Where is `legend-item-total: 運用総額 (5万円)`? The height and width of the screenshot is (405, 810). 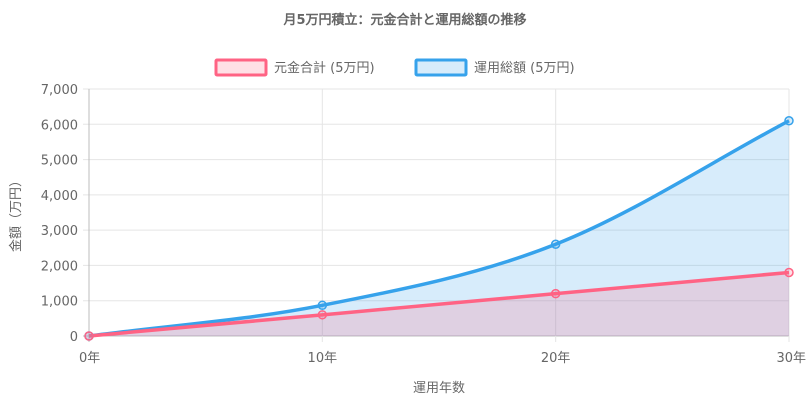
legend-item-total: 運用総額 (5万円) is located at coordinates (494, 67).